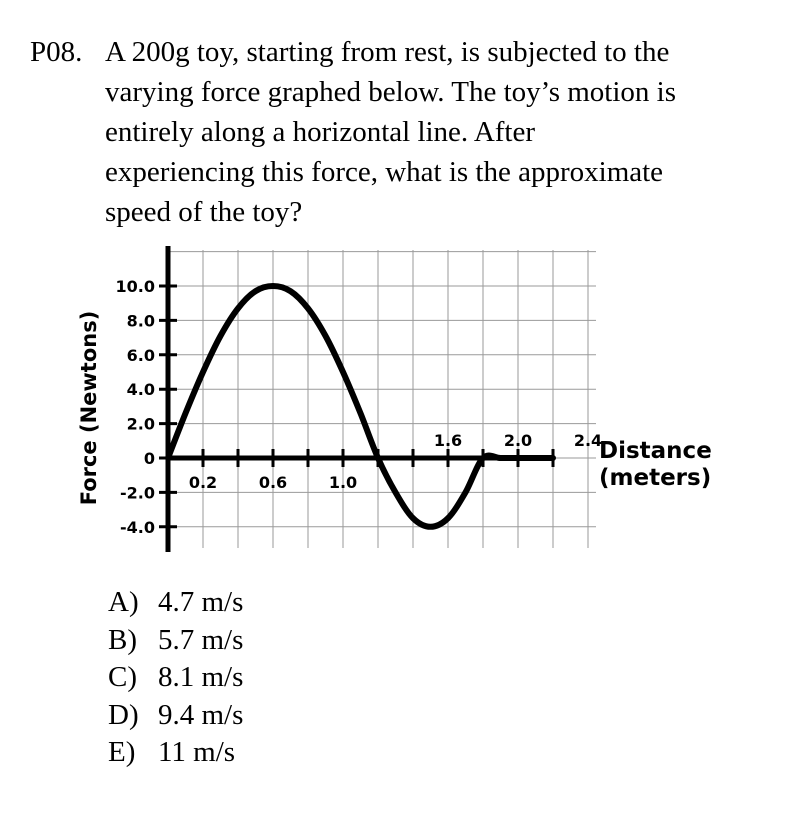  Describe the element at coordinates (141, 355) in the screenshot. I see `y-tick-label: 6.0` at that location.